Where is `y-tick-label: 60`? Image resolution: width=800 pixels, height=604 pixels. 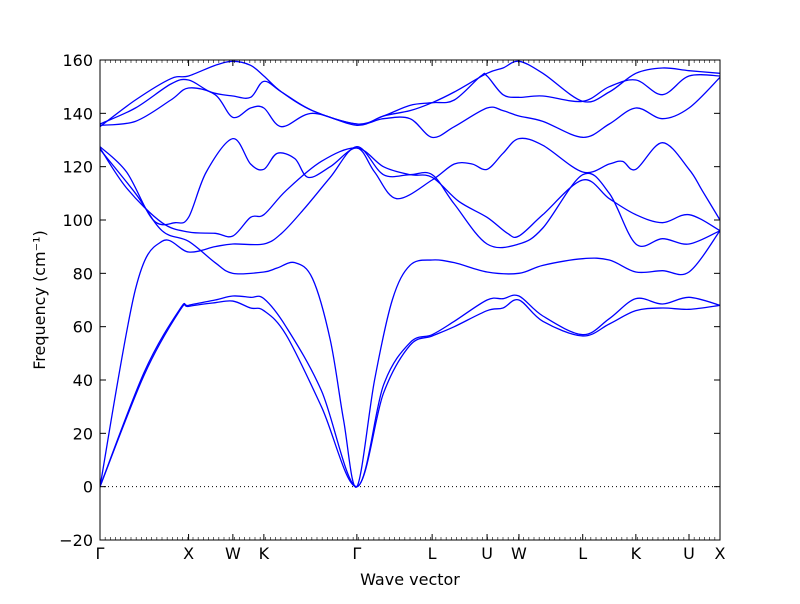 y-tick-label: 60 is located at coordinates (83, 327).